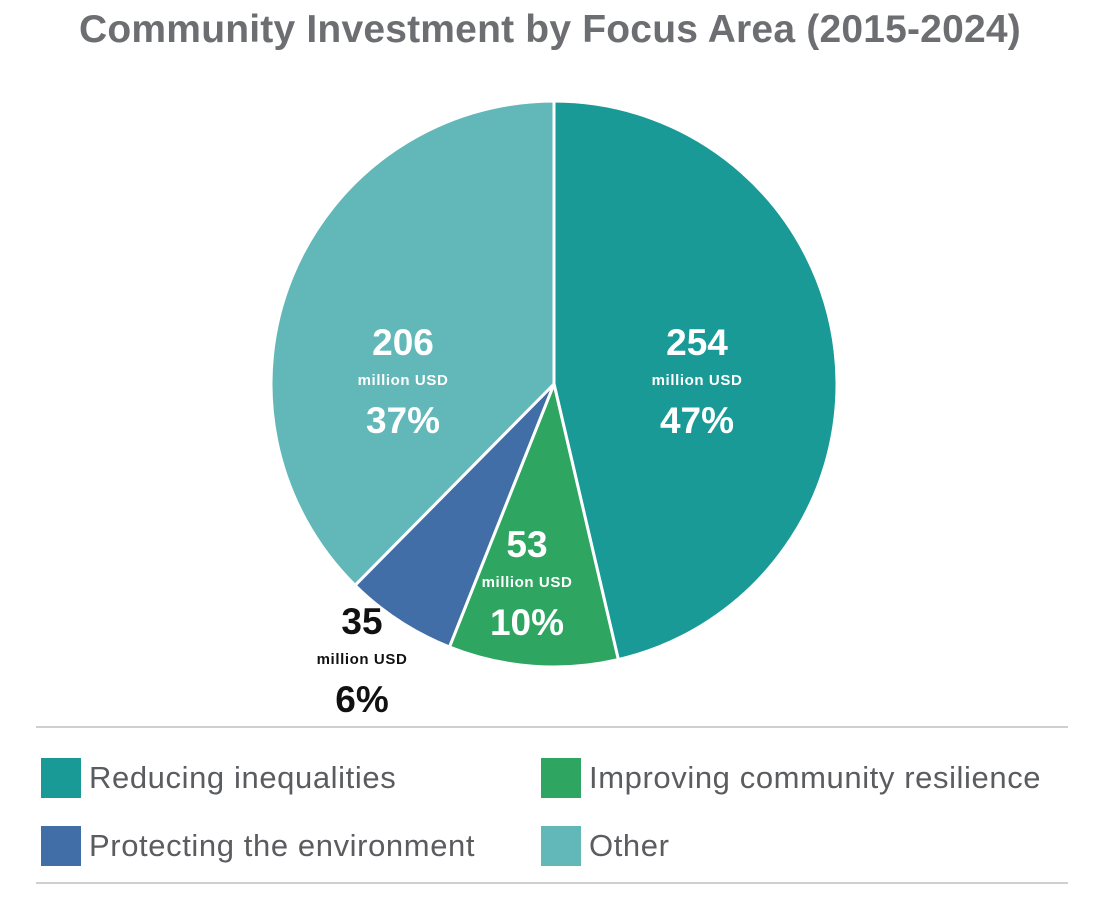 This screenshot has width=1100, height=908. I want to click on legend-item-other: Other, so click(605, 846).